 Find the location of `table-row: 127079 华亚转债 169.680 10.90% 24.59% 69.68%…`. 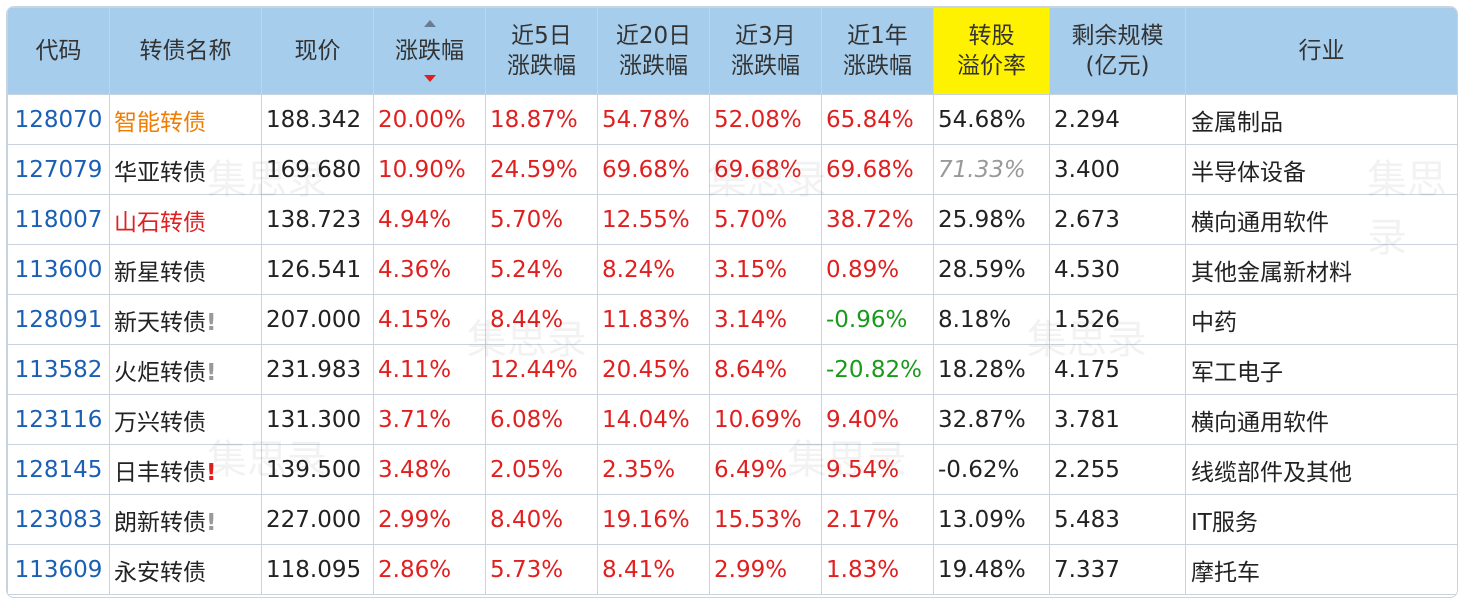

table-row: 127079 华亚转债 169.680 10.90% 24.59% 69.68%… is located at coordinates (732, 169).